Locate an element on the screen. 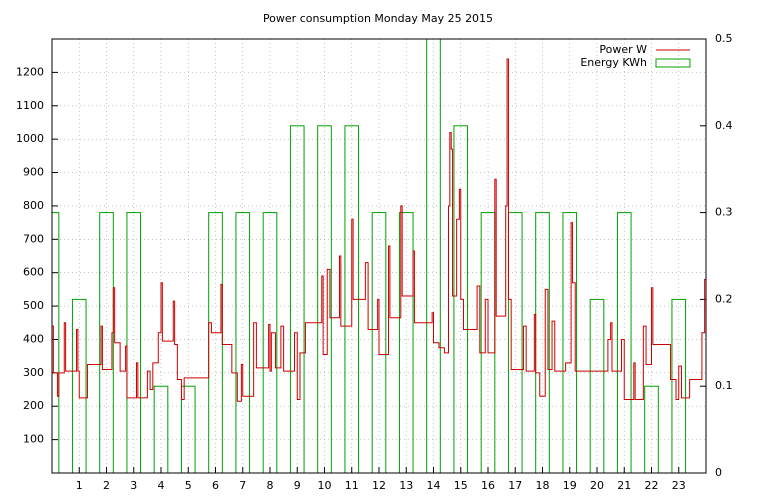  legend-label: Energy KWh is located at coordinates (613, 62).